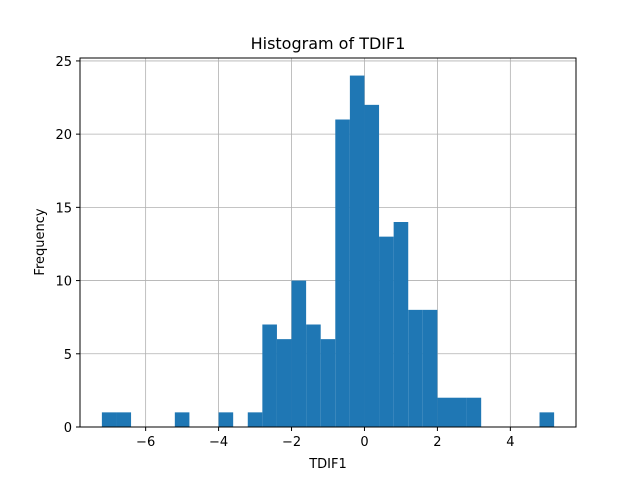 This screenshot has height=480, width=640. I want to click on y-tick-label: 5, so click(68, 355).